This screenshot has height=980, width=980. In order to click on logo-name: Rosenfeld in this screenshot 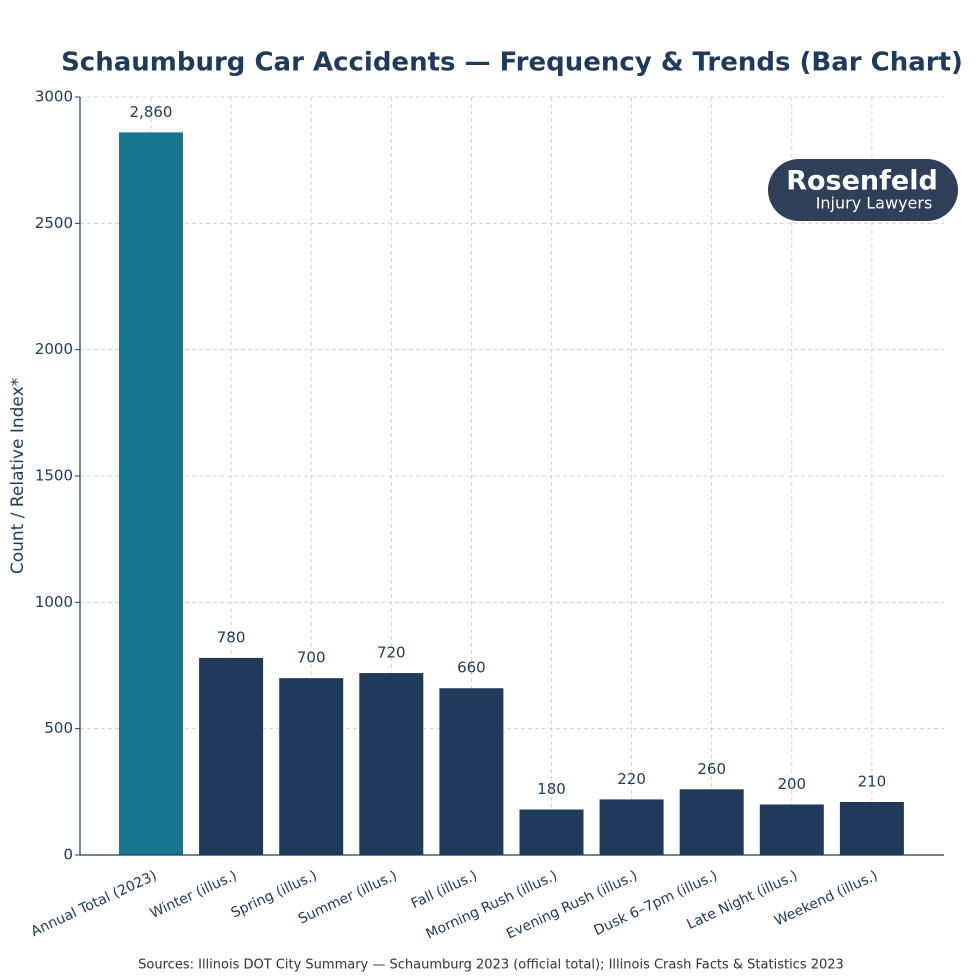, I will do `click(862, 181)`.